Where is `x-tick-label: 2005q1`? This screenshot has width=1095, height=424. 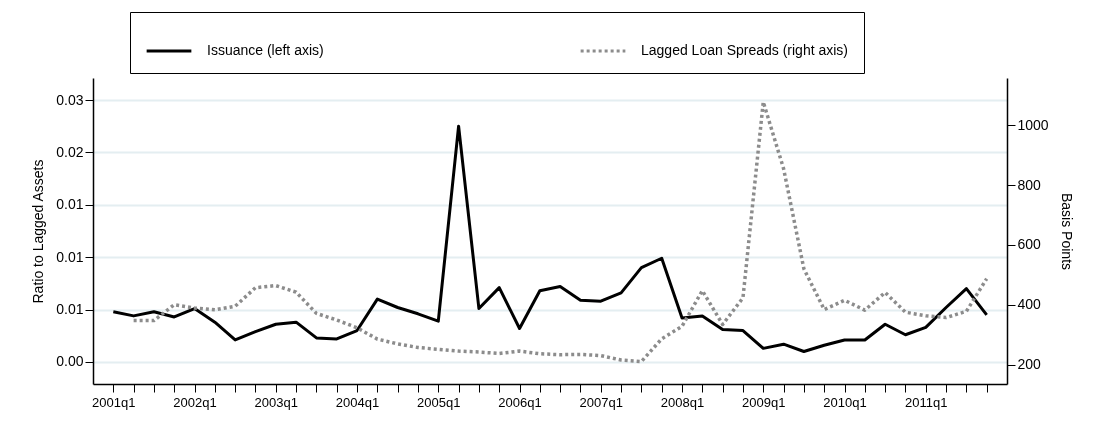 x-tick-label: 2005q1 is located at coordinates (439, 402).